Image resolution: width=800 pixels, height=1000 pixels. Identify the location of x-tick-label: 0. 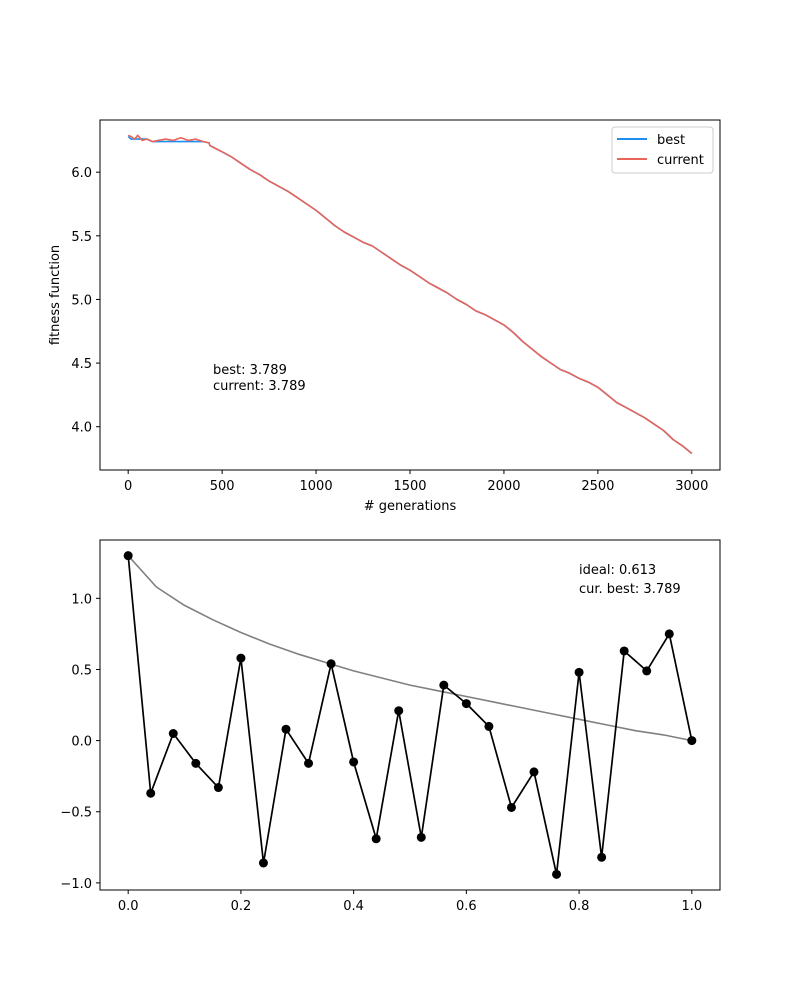
(128, 486).